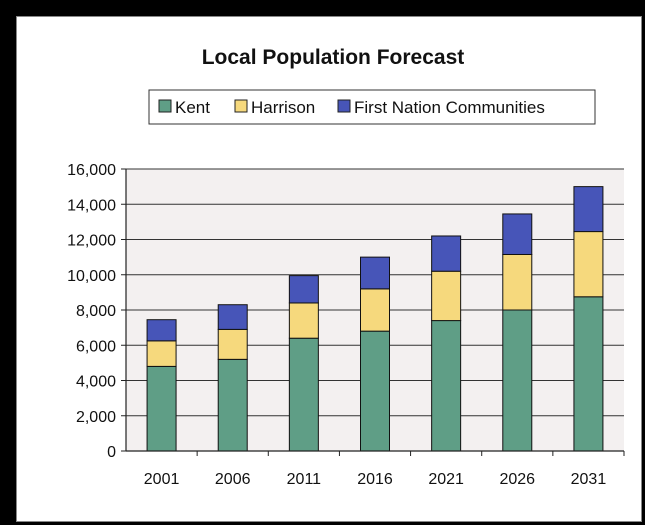  I want to click on legend-box, so click(372, 107).